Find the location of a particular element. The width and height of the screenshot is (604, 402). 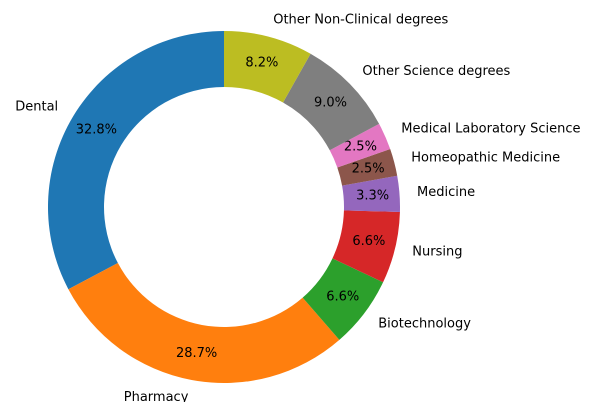

category-label: Medicine is located at coordinates (446, 192).